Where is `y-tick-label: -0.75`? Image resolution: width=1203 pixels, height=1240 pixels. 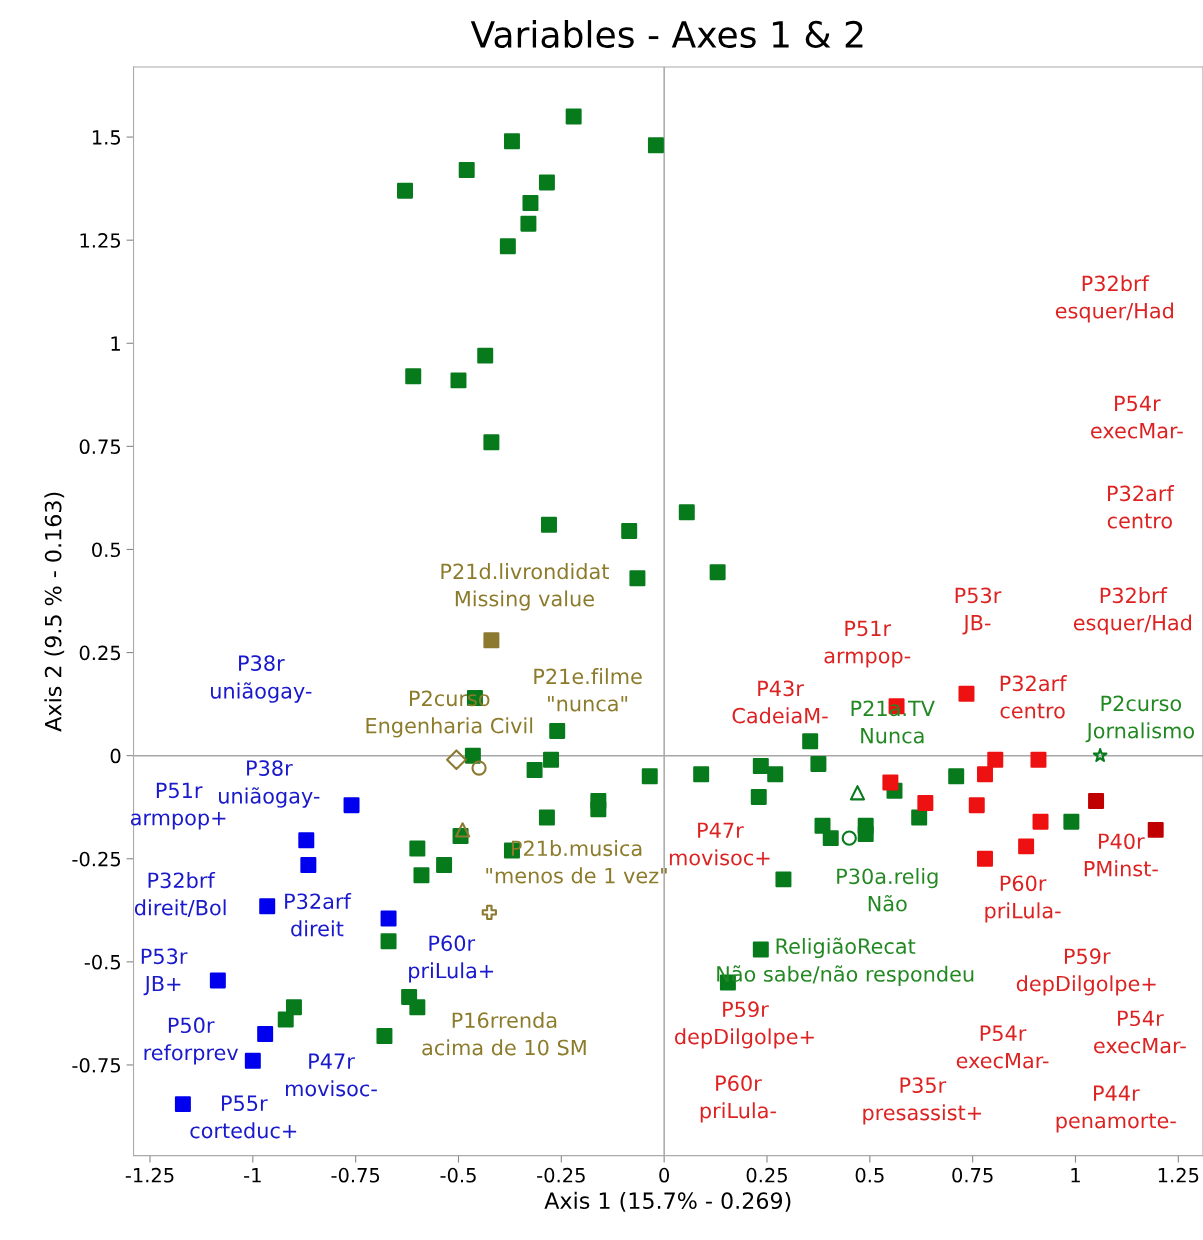 y-tick-label: -0.75 is located at coordinates (96, 1065).